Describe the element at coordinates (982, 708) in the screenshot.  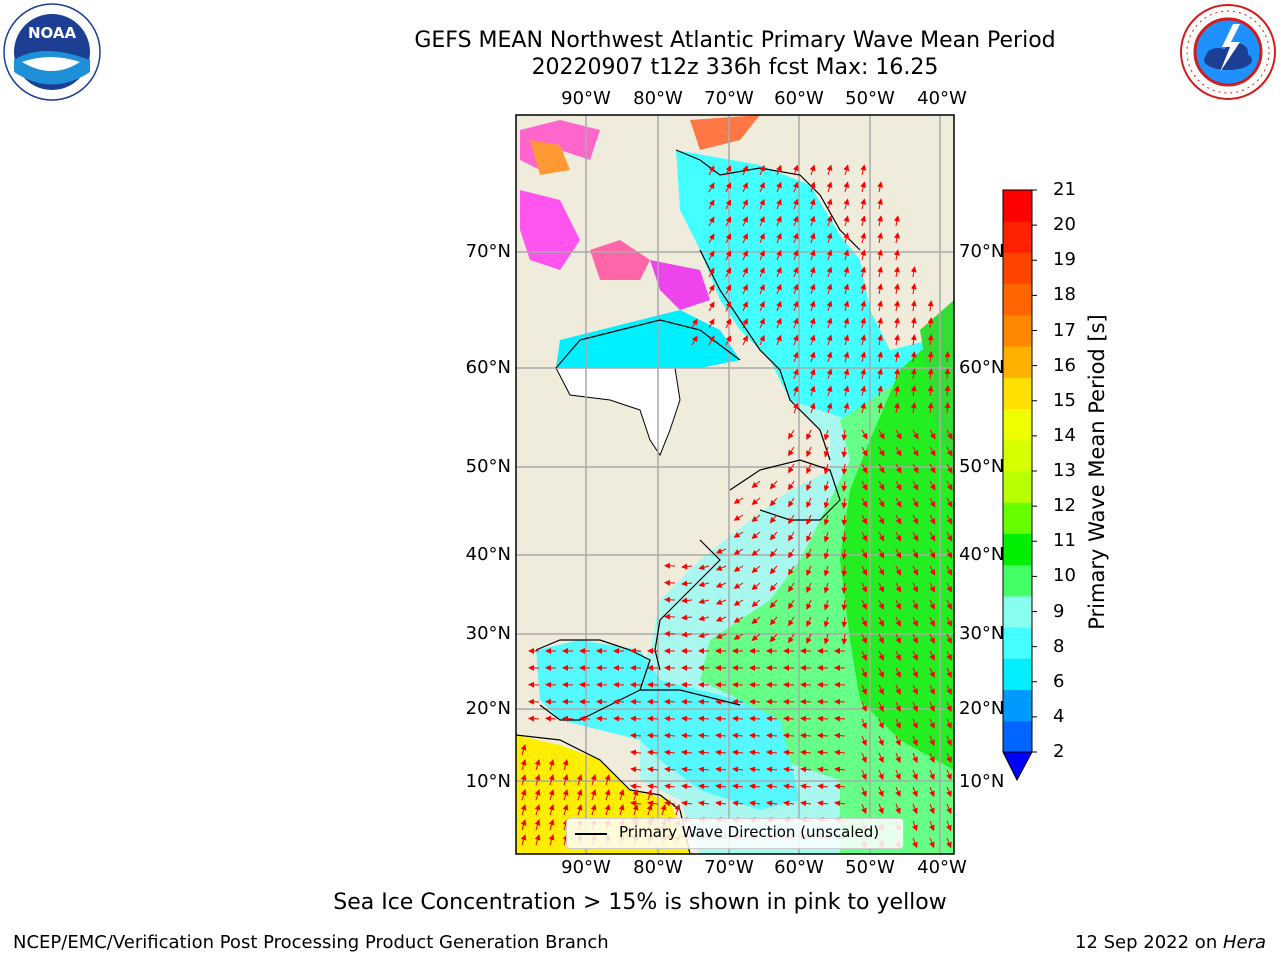
I see `lat-label-right-20n: 20°N` at that location.